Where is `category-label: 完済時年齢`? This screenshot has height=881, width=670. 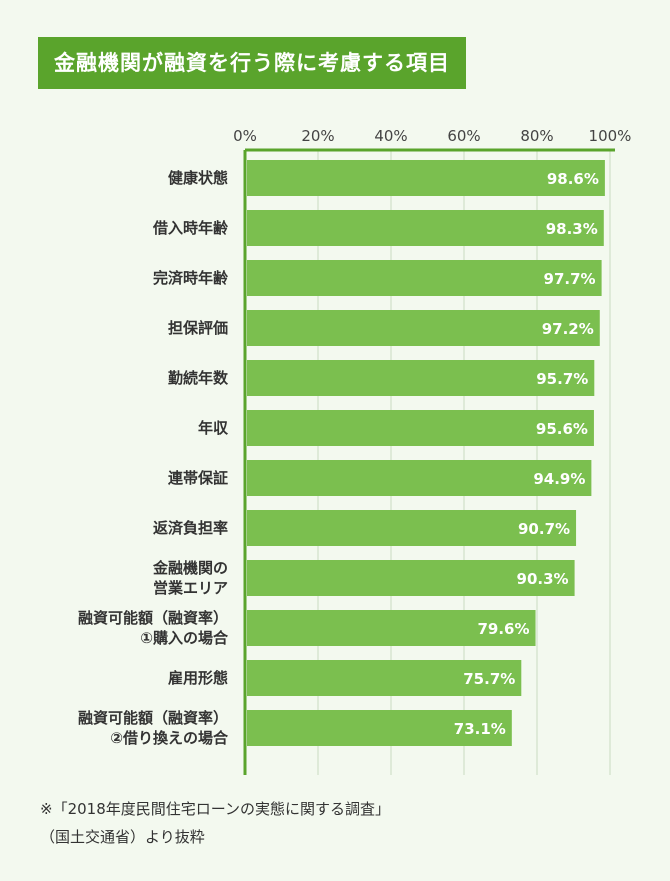 category-label: 完済時年齢 is located at coordinates (191, 278).